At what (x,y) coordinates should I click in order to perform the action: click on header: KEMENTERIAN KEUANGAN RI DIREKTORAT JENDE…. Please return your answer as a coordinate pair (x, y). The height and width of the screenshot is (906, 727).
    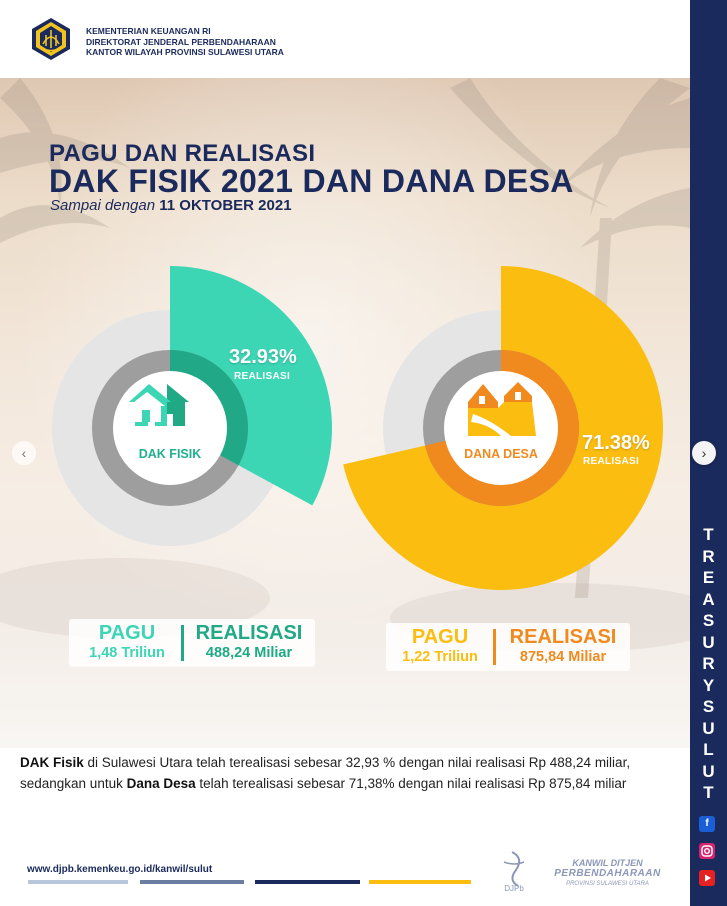
    Looking at the image, I should click on (345, 39).